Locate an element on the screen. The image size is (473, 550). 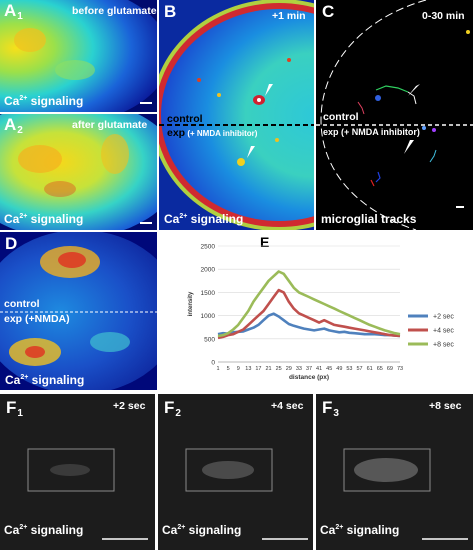
legend-label-1: +2 sec is located at coordinates (443, 317).